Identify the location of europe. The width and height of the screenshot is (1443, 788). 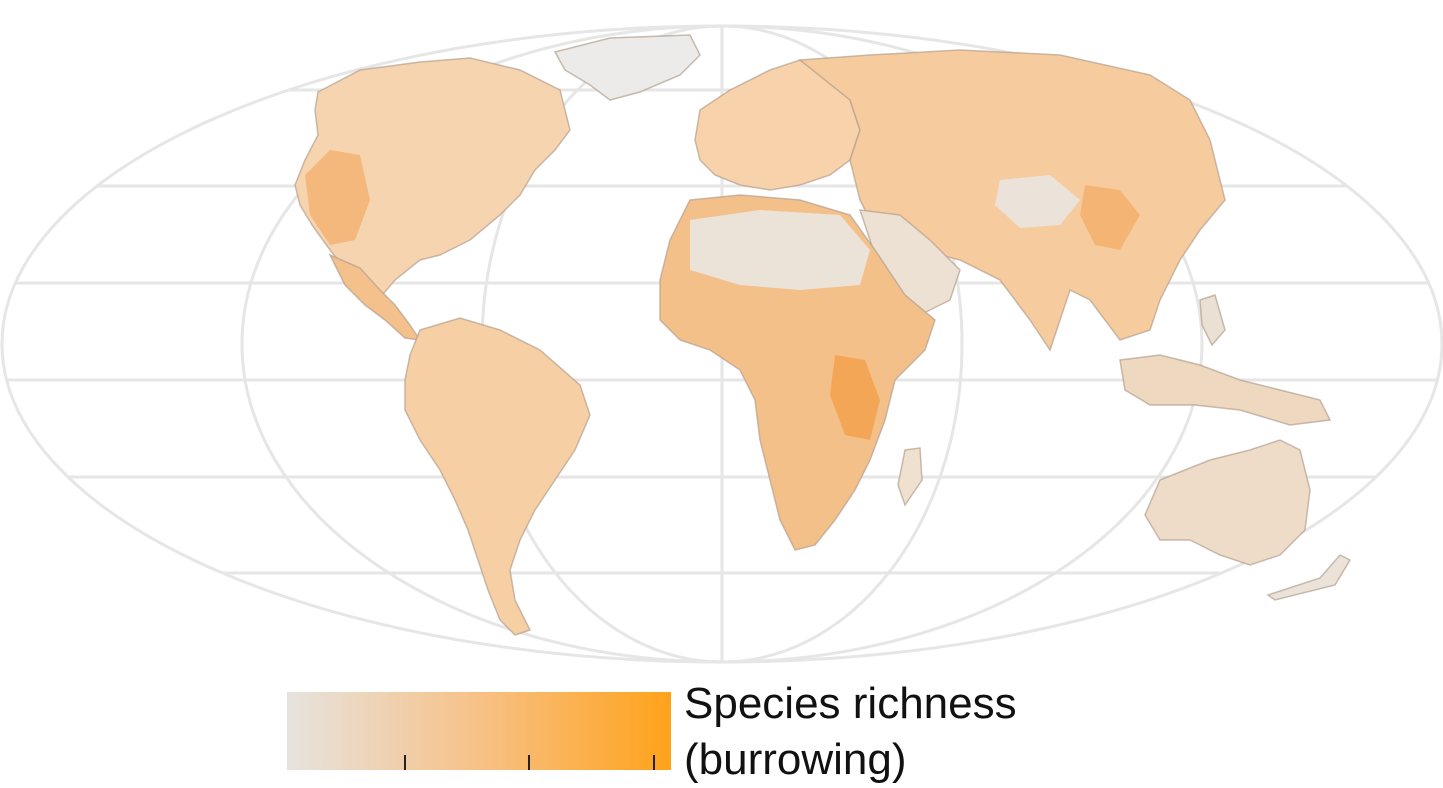
(777, 125).